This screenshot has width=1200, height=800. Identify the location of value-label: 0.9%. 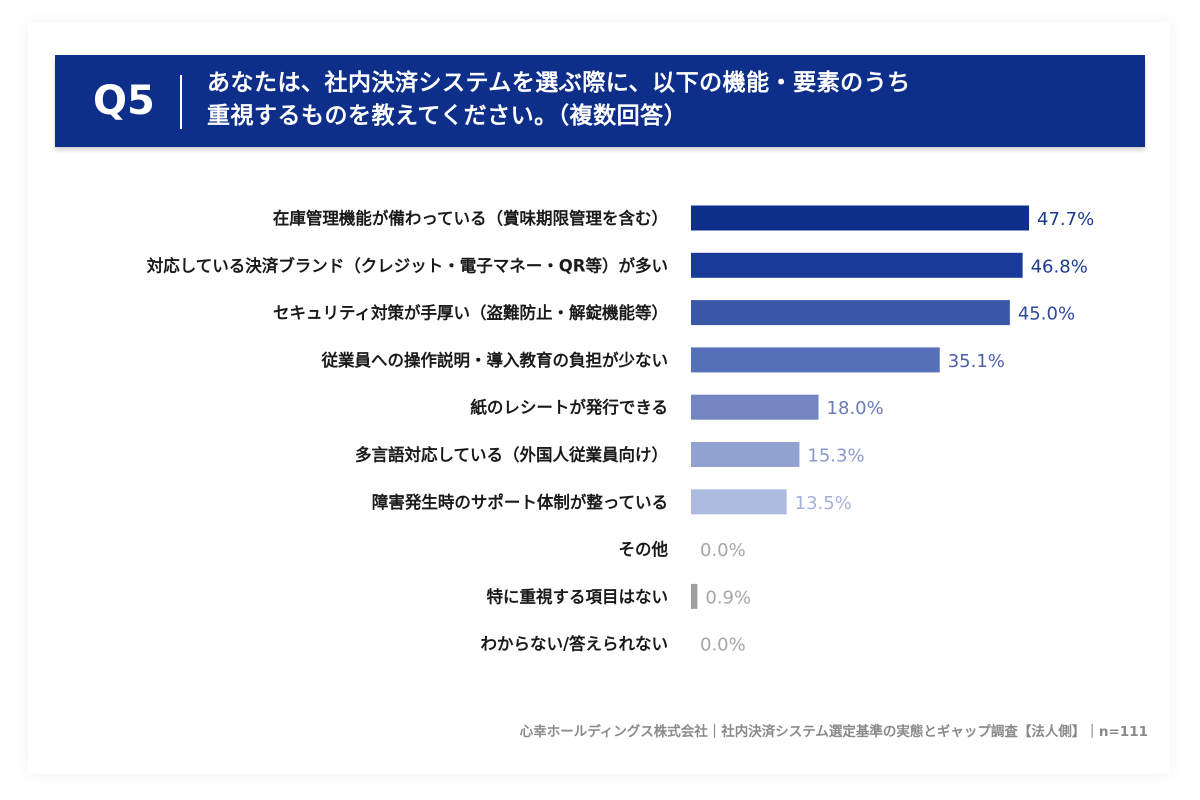
(728, 597).